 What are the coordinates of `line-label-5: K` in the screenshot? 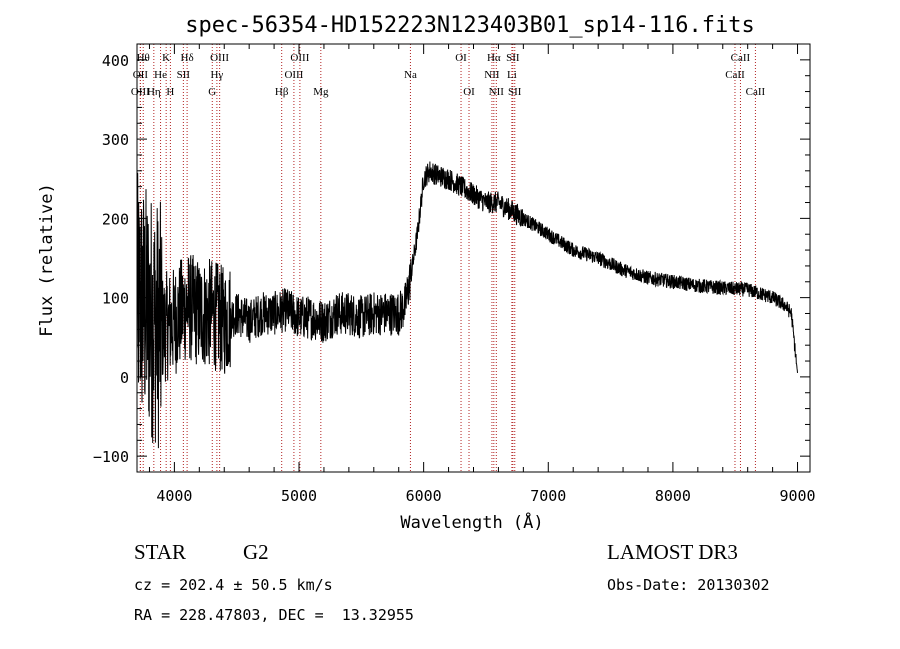 It's located at (166, 58).